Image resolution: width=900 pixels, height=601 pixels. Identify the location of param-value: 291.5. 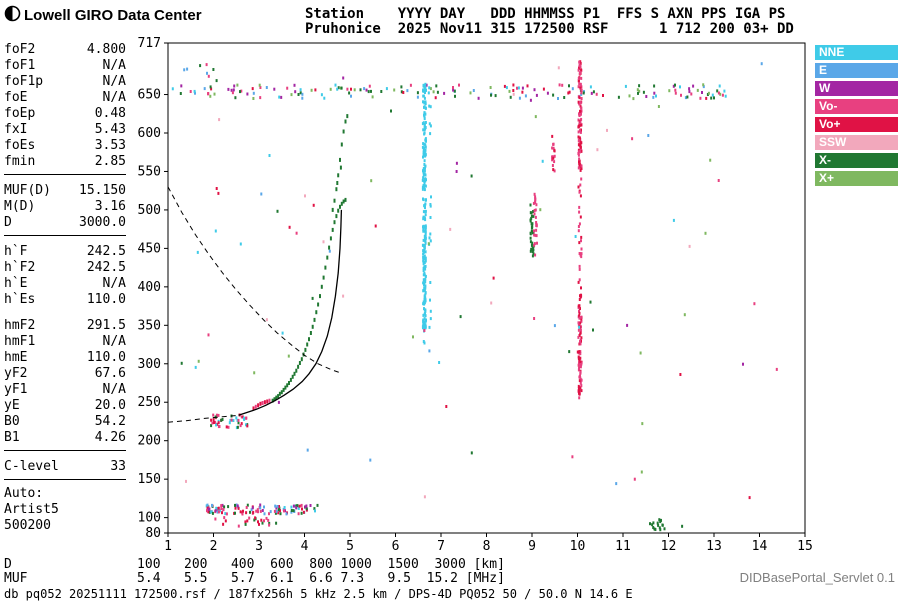
(106, 325).